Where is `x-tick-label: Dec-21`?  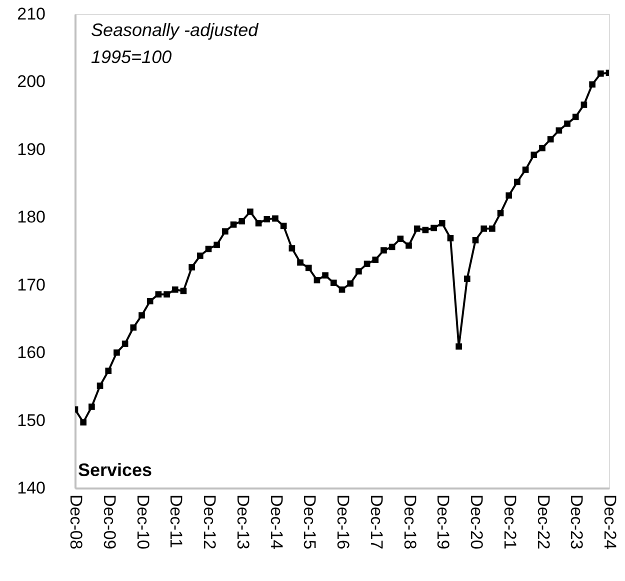 x-tick-label: Dec-21 is located at coordinates (510, 522).